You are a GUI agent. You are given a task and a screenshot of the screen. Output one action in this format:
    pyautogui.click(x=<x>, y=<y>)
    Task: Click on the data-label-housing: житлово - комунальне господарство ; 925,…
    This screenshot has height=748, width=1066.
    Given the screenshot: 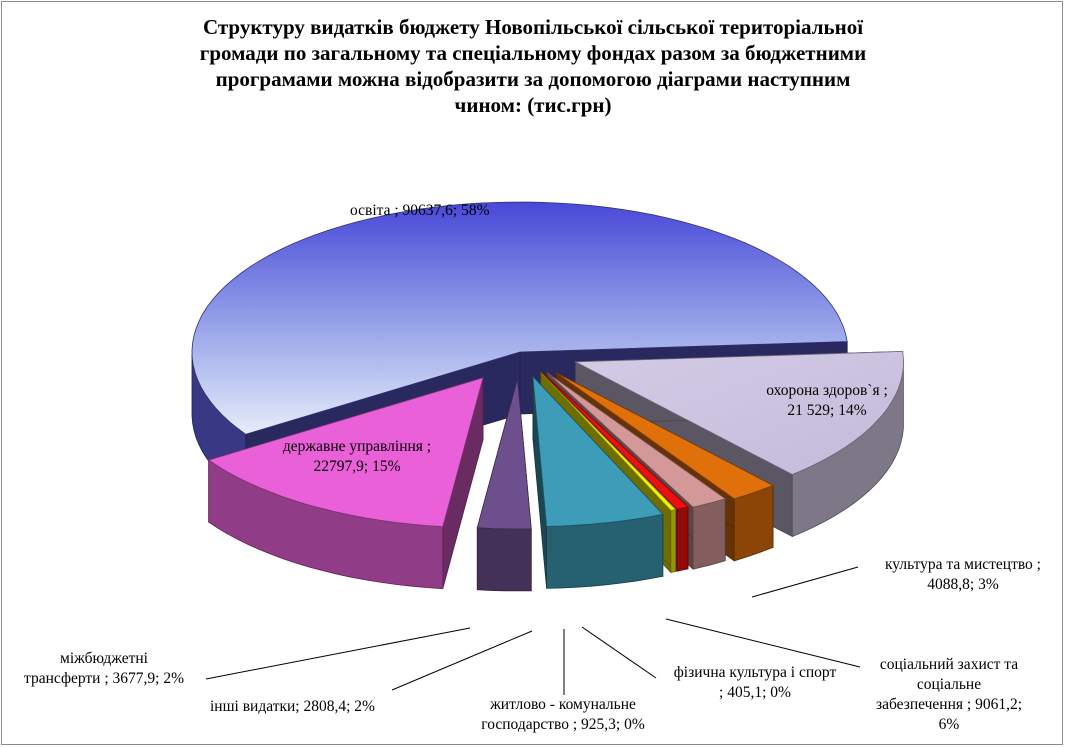 What is the action you would take?
    pyautogui.click(x=563, y=714)
    